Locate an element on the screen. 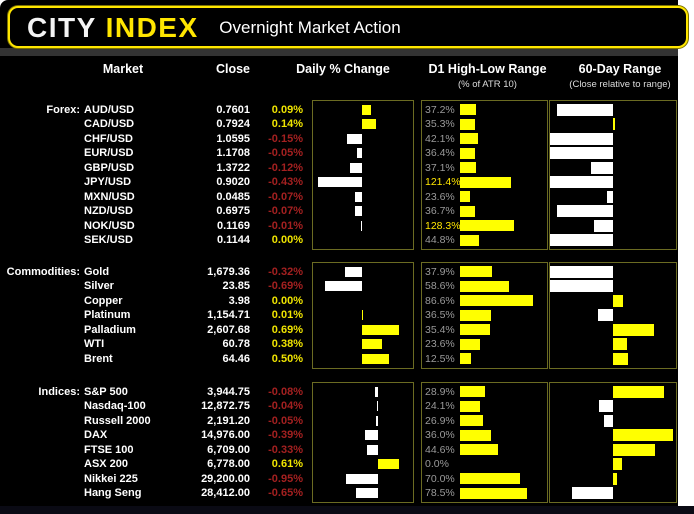  column-header-daily-change: Daily % Change is located at coordinates (343, 69).